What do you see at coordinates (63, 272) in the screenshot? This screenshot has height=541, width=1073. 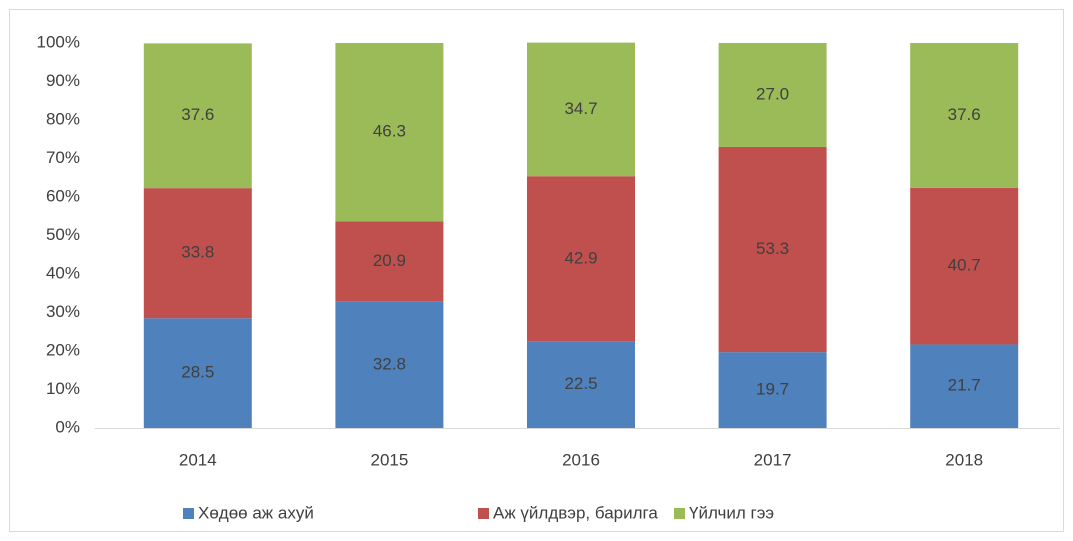 I see `y-tick-label: 40%` at bounding box center [63, 272].